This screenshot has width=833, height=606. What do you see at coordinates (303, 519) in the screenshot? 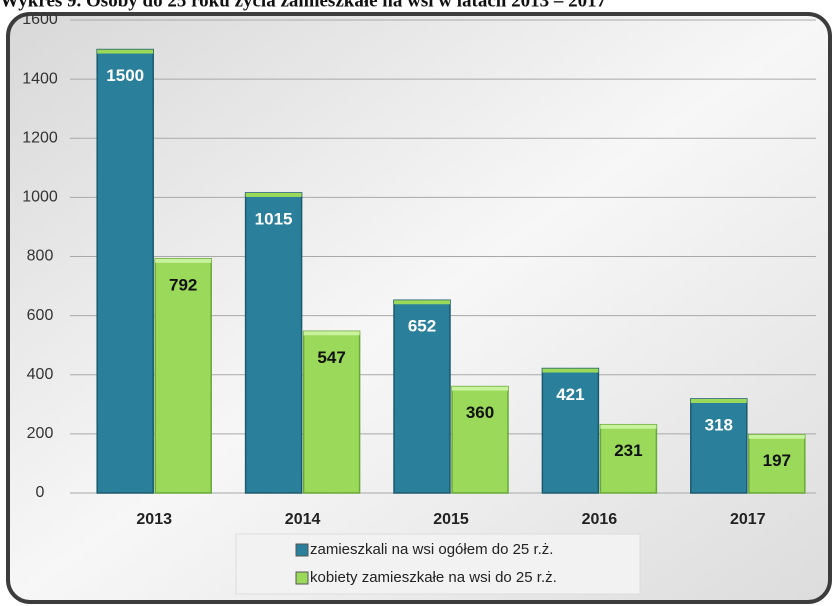
I see `x-tick-label: 2014` at bounding box center [303, 519].